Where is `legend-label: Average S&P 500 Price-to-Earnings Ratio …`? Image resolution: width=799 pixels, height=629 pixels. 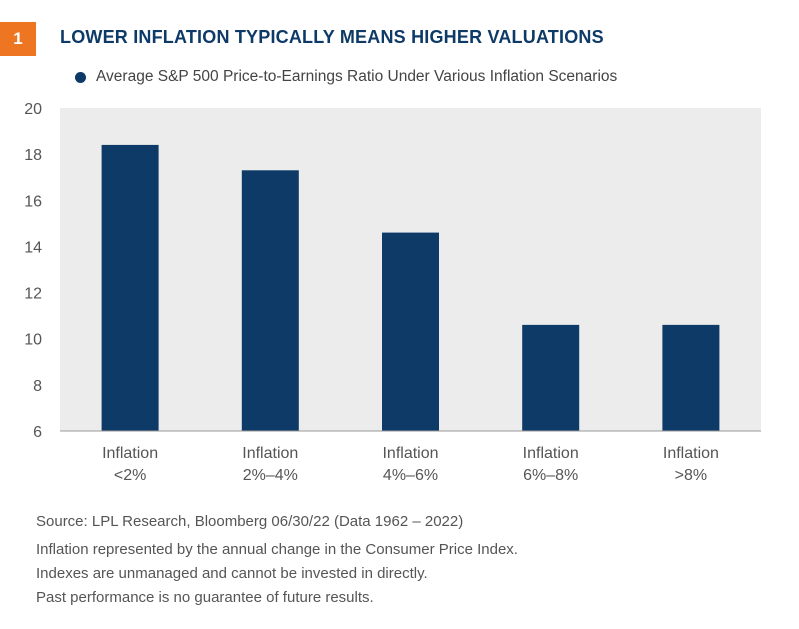 legend-label: Average S&P 500 Price-to-Earnings Ratio … is located at coordinates (357, 76).